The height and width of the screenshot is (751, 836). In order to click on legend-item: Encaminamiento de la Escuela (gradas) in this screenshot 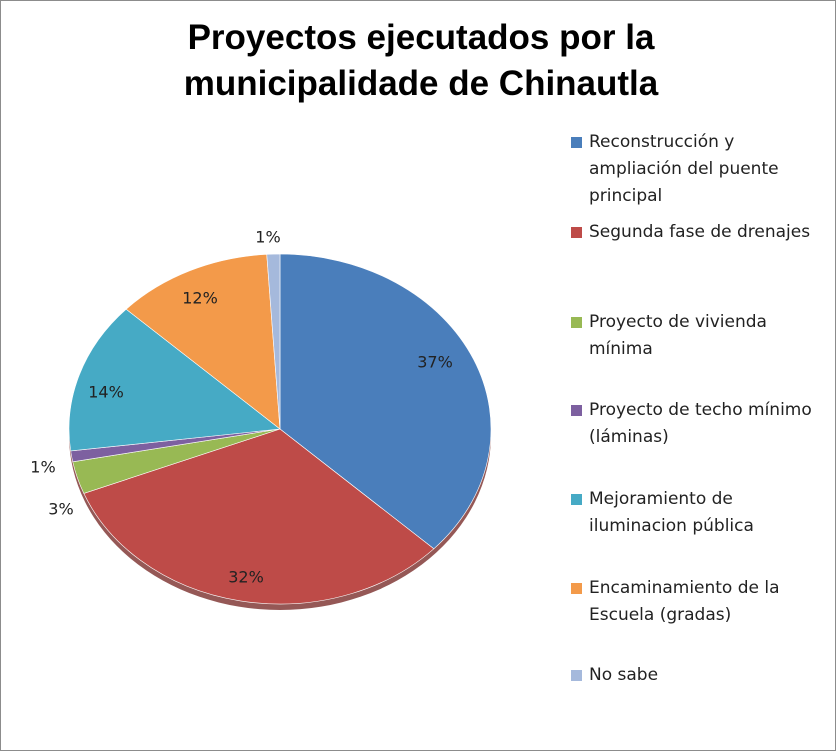, I will do `click(696, 602)`.